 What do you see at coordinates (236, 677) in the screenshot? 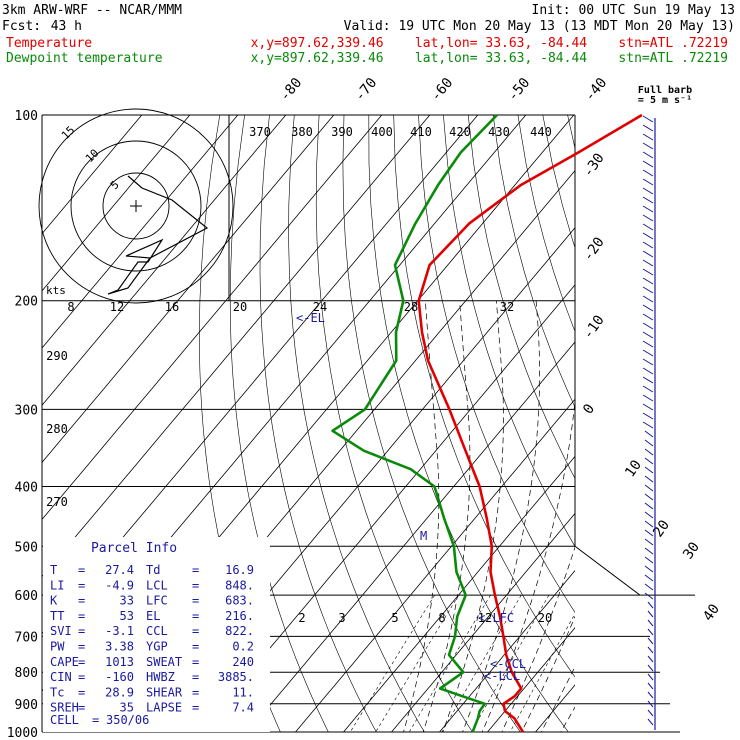
I see `parcel-param-value: 3885.` at bounding box center [236, 677].